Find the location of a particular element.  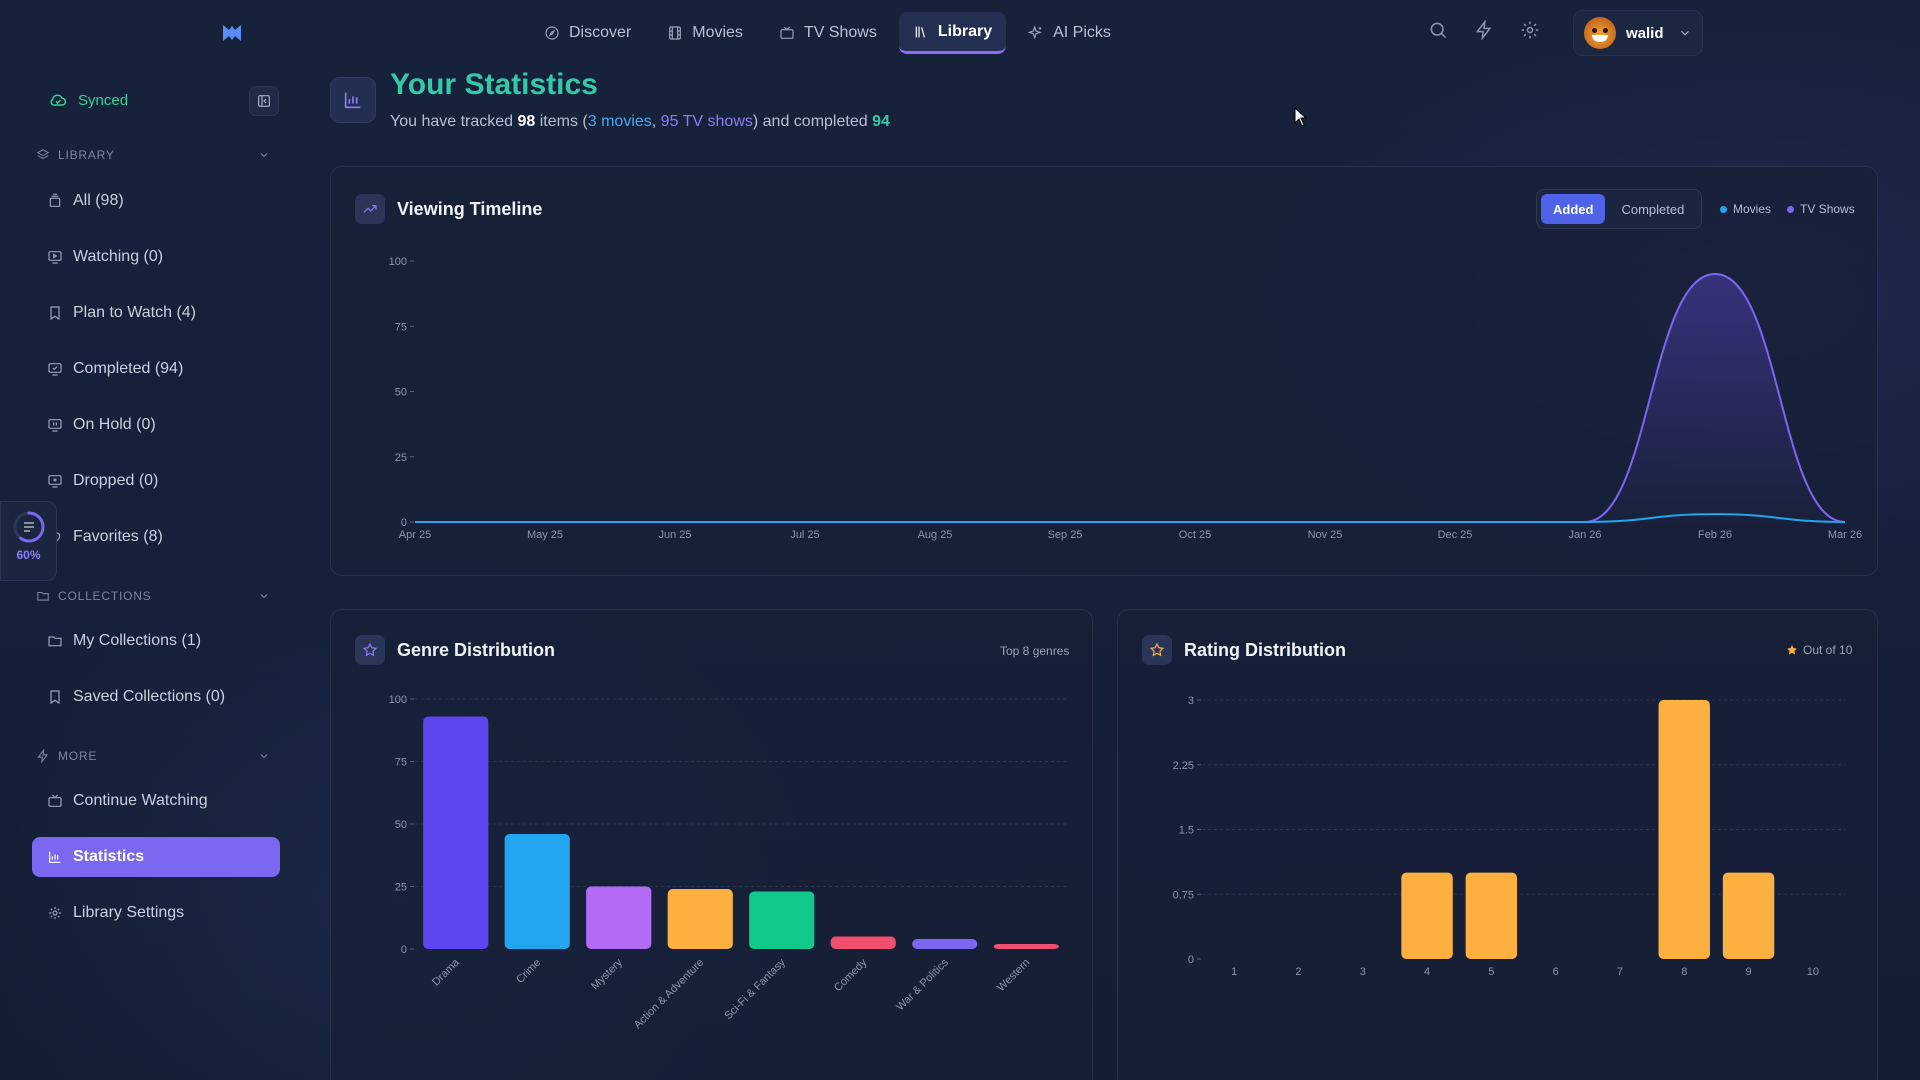

sidebar-item-label: Watching (0) is located at coordinates (118, 256).